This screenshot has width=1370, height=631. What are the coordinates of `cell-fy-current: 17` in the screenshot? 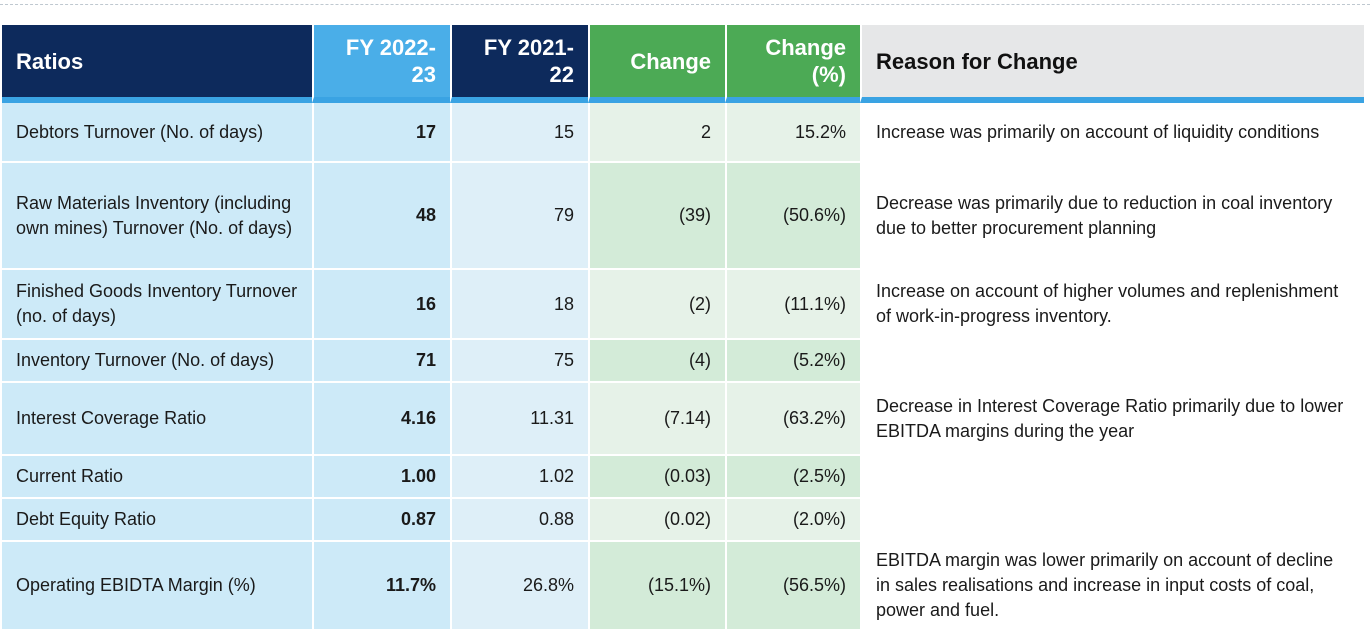 It's located at (381, 133).